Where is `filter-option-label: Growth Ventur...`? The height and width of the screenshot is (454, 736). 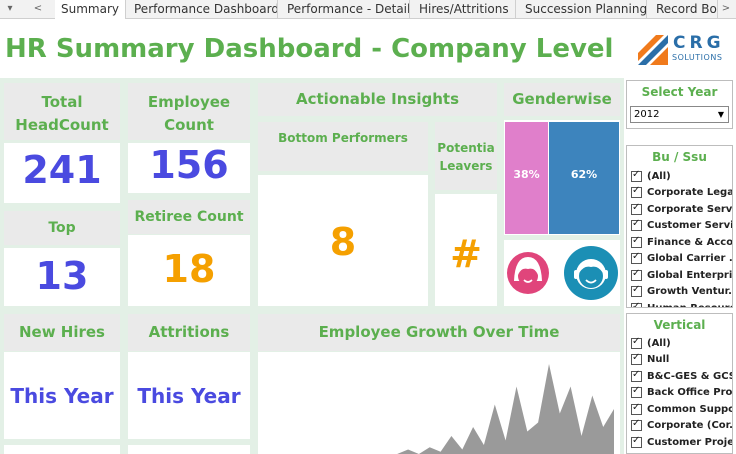
filter-option-label: Growth Ventur... is located at coordinates (689, 292).